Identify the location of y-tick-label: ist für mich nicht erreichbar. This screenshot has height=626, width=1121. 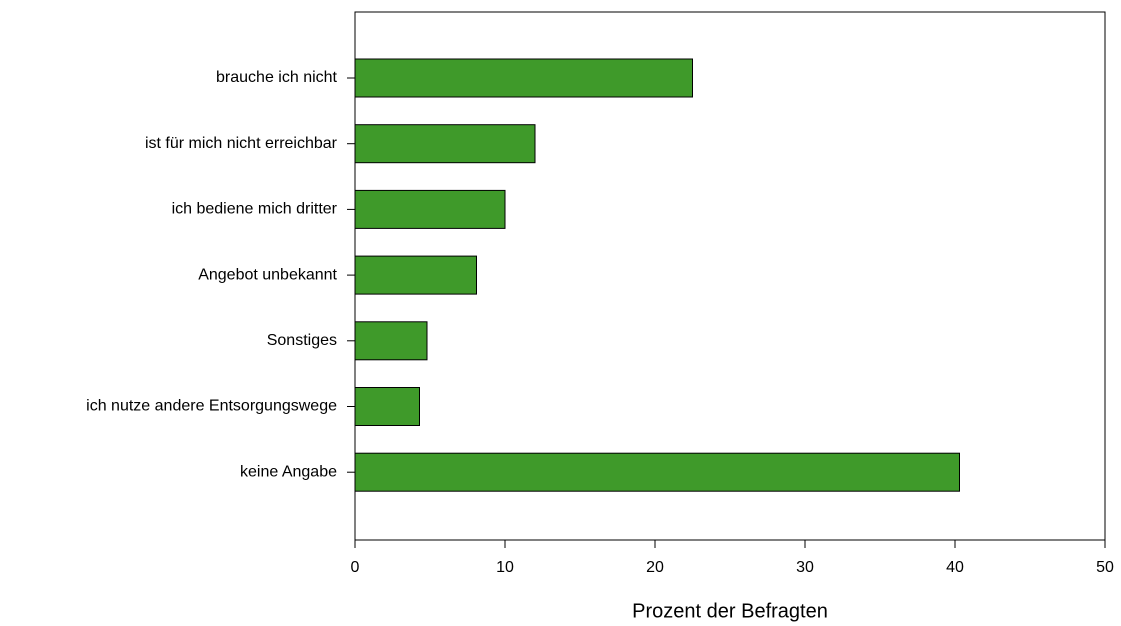
(241, 143).